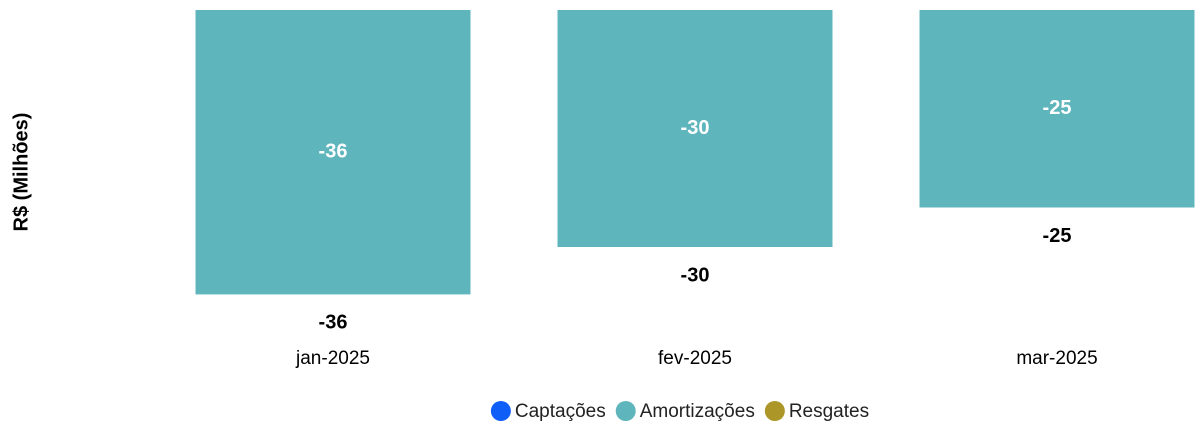 This screenshot has width=1197, height=429. Describe the element at coordinates (21, 172) in the screenshot. I see `y-axis-label: R$ (Milhões)` at that location.